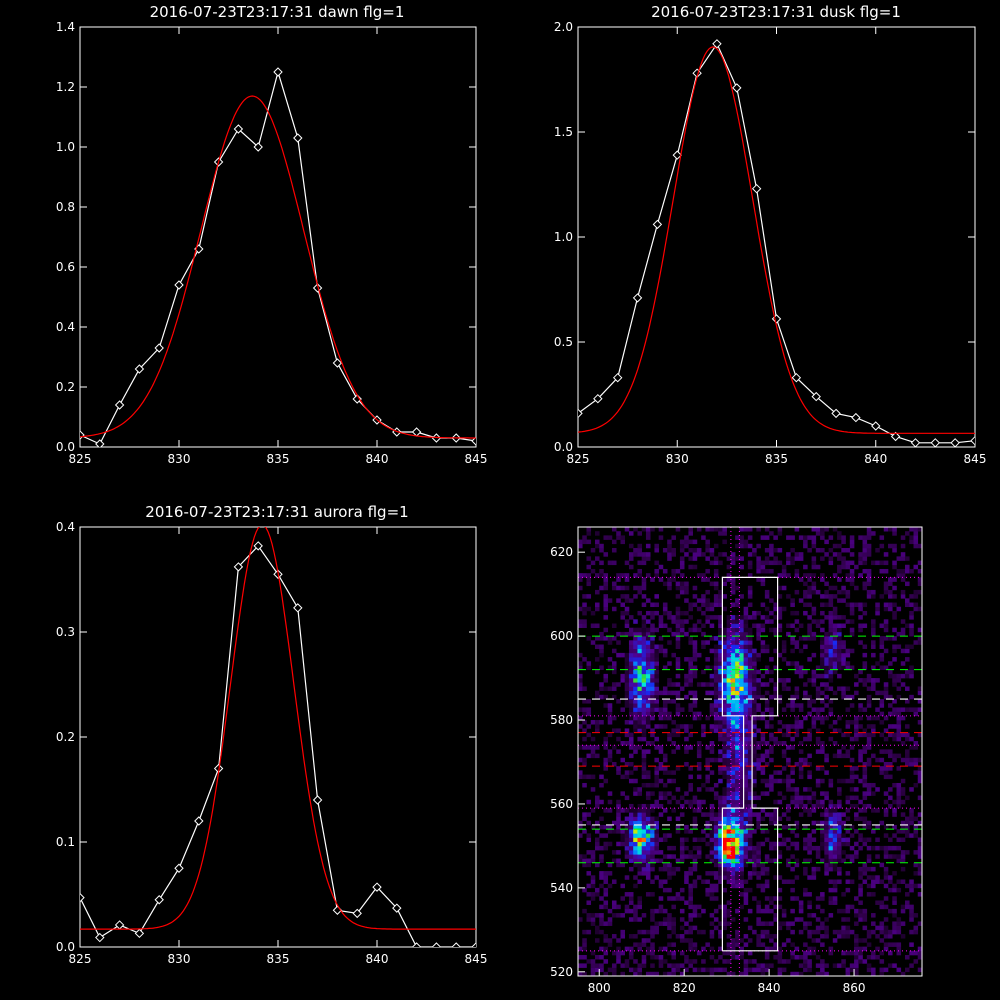  Describe the element at coordinates (65, 27) in the screenshot. I see `dawn-ytick-label: 1.4` at that location.